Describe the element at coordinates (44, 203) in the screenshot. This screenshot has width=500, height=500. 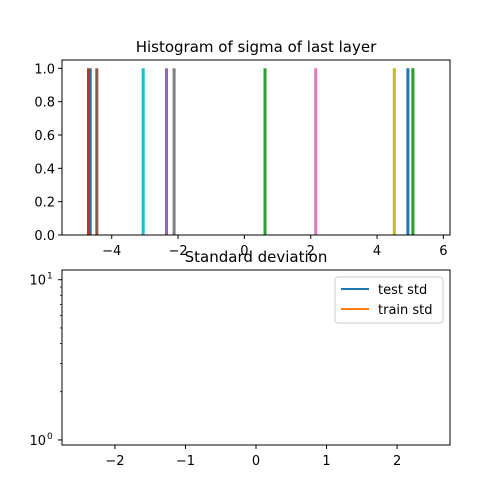
I see `histogram-ytick-label: 0.2` at that location.